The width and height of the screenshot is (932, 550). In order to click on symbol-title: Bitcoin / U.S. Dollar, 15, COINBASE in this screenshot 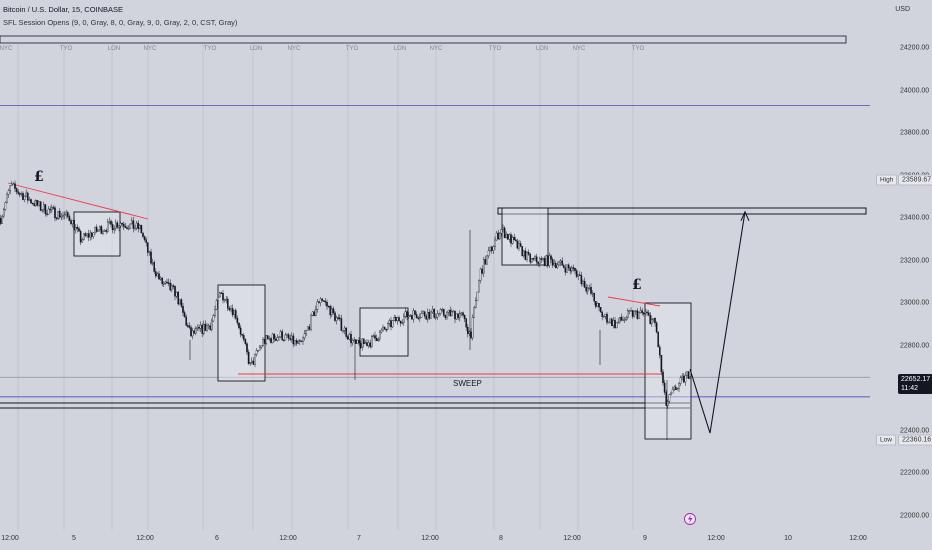, I will do `click(63, 9)`.